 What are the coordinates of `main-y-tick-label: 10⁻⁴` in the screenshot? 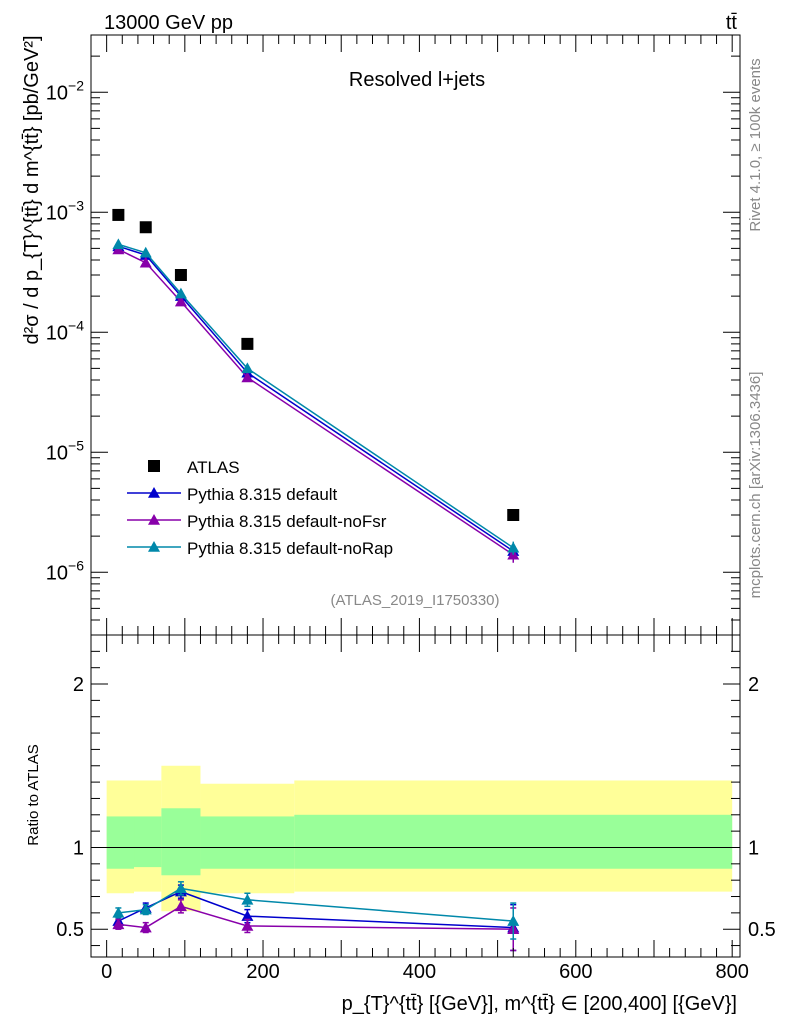 It's located at (65, 330).